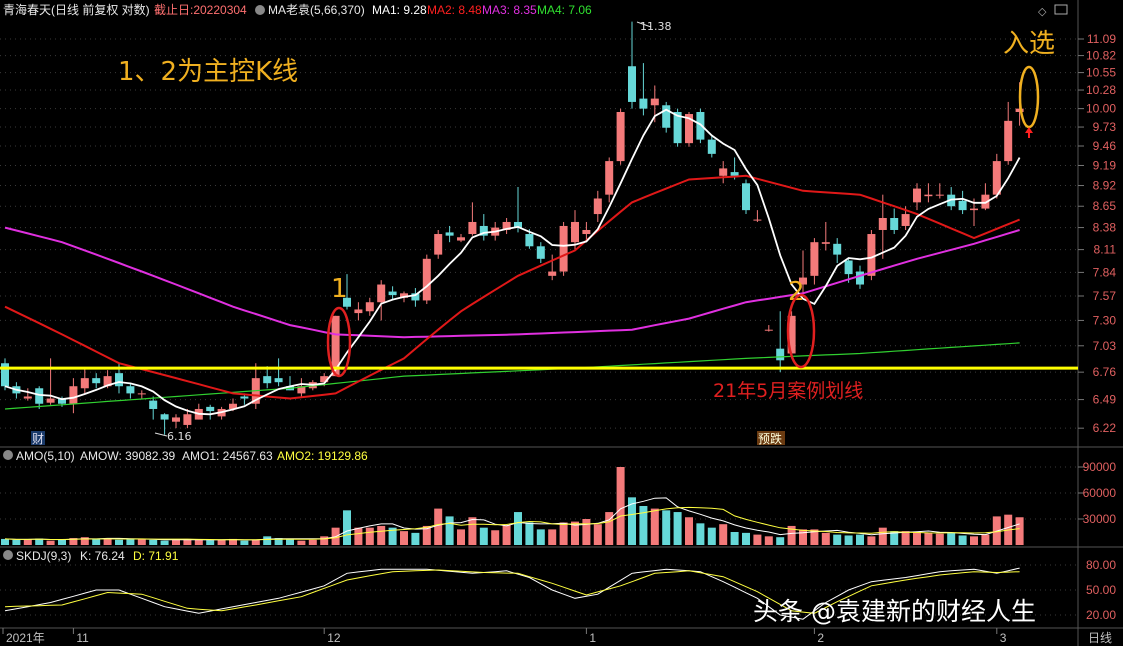 The width and height of the screenshot is (1123, 646). What do you see at coordinates (38, 438) in the screenshot?
I see `finance-badge` at bounding box center [38, 438].